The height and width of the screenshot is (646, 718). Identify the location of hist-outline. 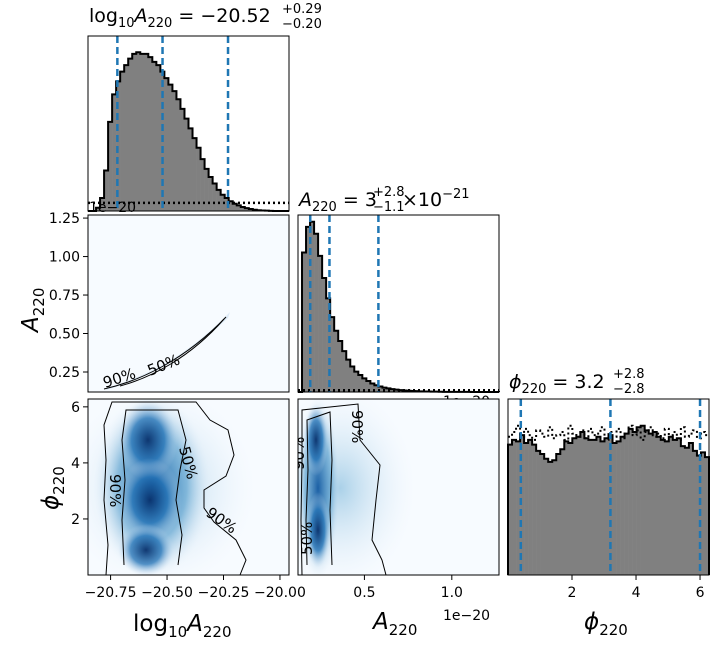
(188, 131).